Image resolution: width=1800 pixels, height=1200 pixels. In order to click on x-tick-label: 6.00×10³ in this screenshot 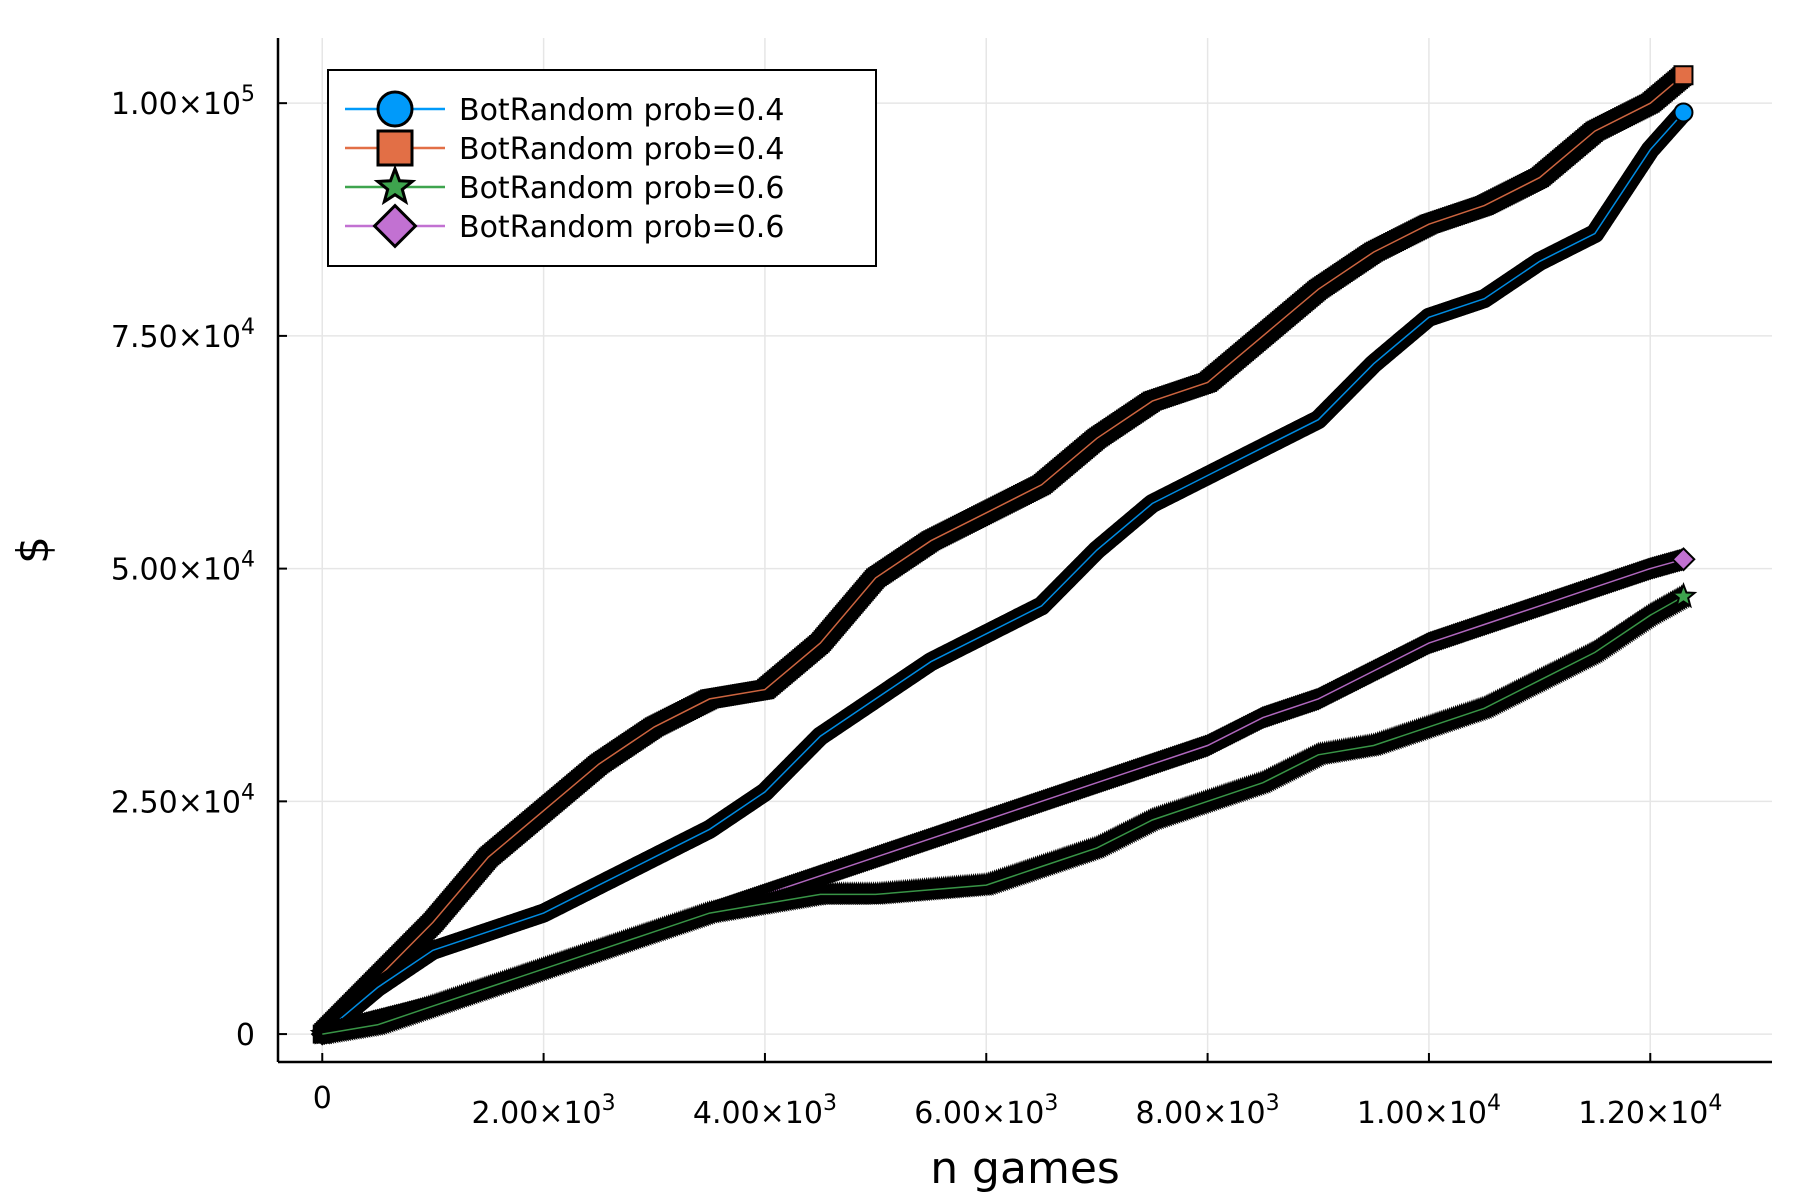, I will do `click(986, 1111)`.